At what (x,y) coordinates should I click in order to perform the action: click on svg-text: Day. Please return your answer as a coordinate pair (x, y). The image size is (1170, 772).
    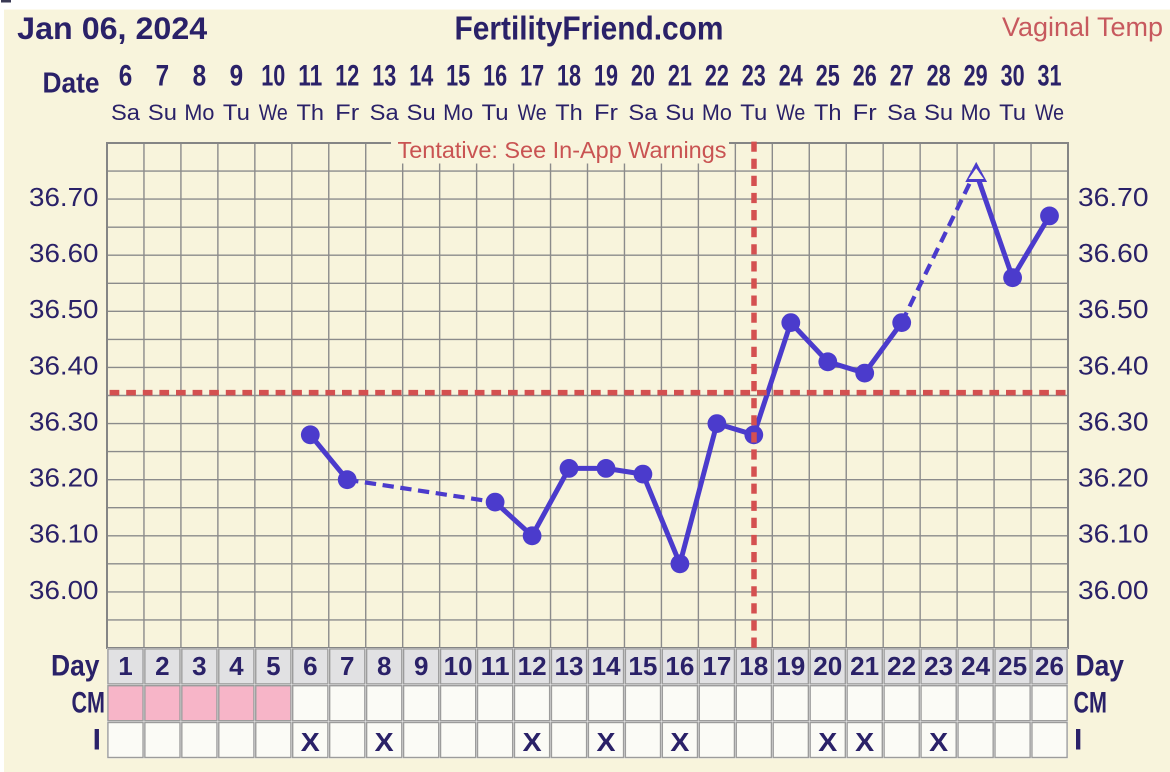
    Looking at the image, I should click on (1100, 666).